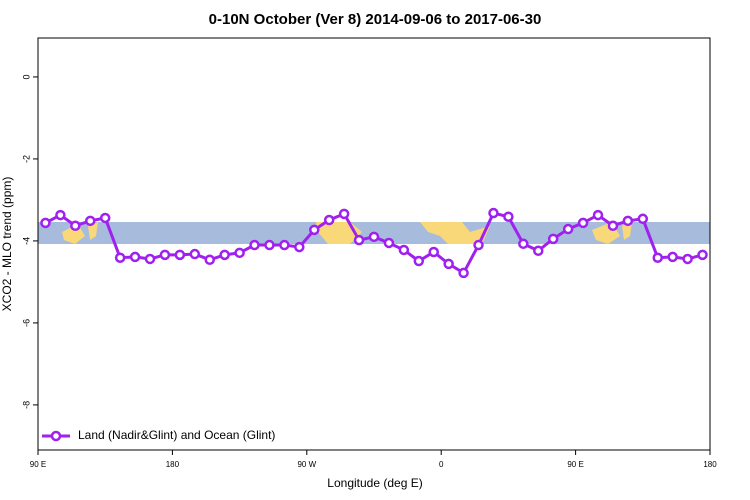 Image resolution: width=750 pixels, height=500 pixels. Describe the element at coordinates (56, 436) in the screenshot. I see `legend-marker` at that location.